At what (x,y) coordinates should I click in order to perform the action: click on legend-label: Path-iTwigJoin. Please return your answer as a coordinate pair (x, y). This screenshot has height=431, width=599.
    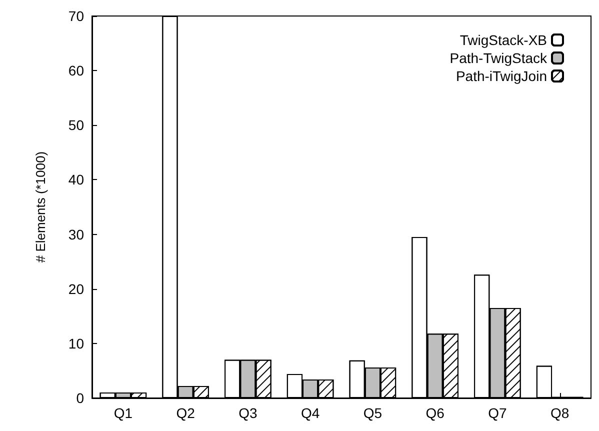
    Looking at the image, I should click on (501, 76).